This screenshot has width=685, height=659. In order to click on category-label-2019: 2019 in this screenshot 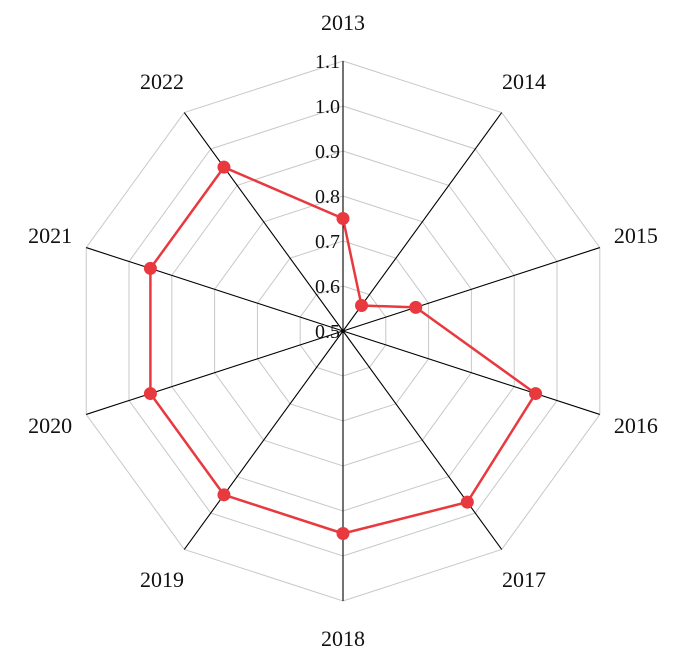, I will do `click(162, 579)`.